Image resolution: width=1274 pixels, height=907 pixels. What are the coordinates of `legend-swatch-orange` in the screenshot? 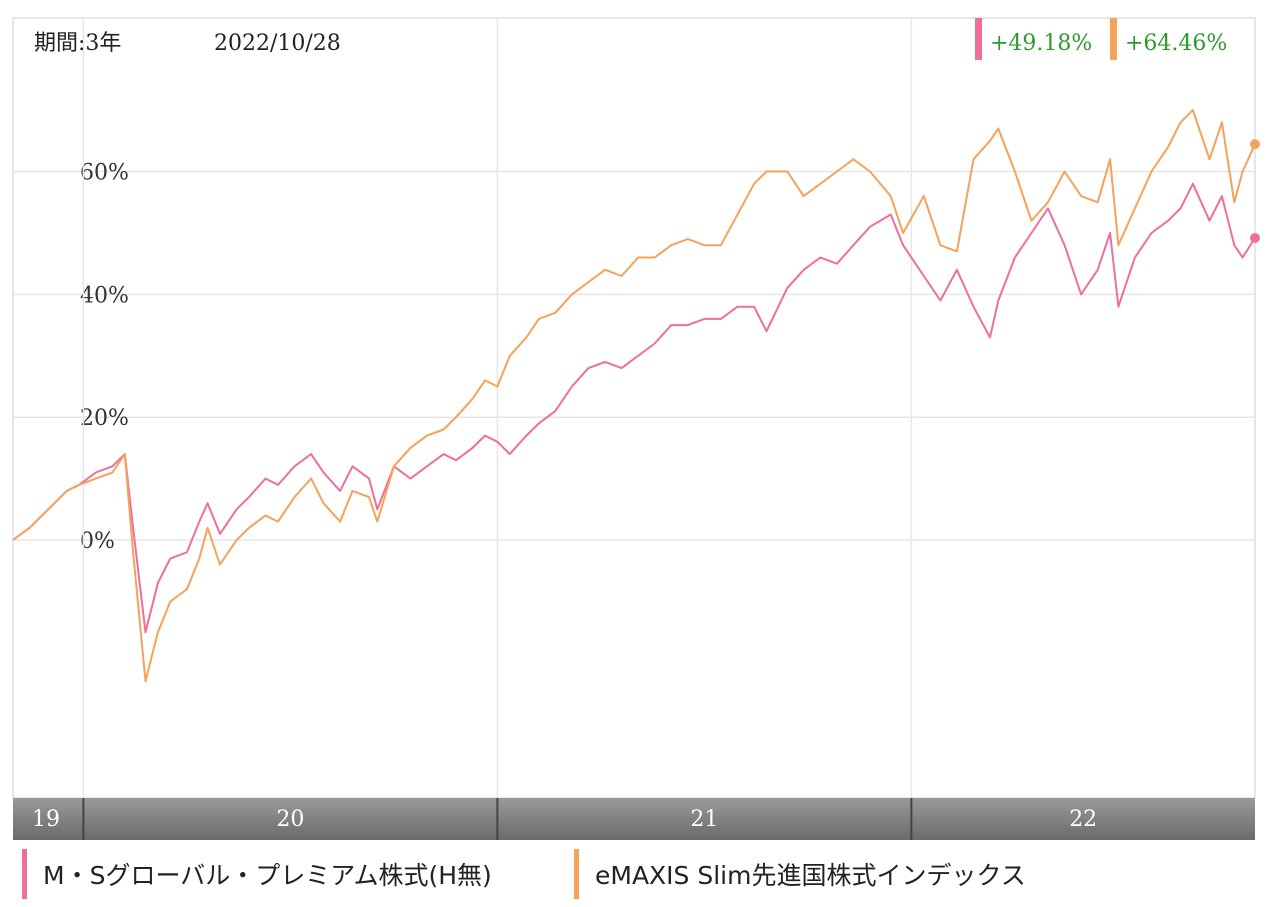 It's located at (576, 874).